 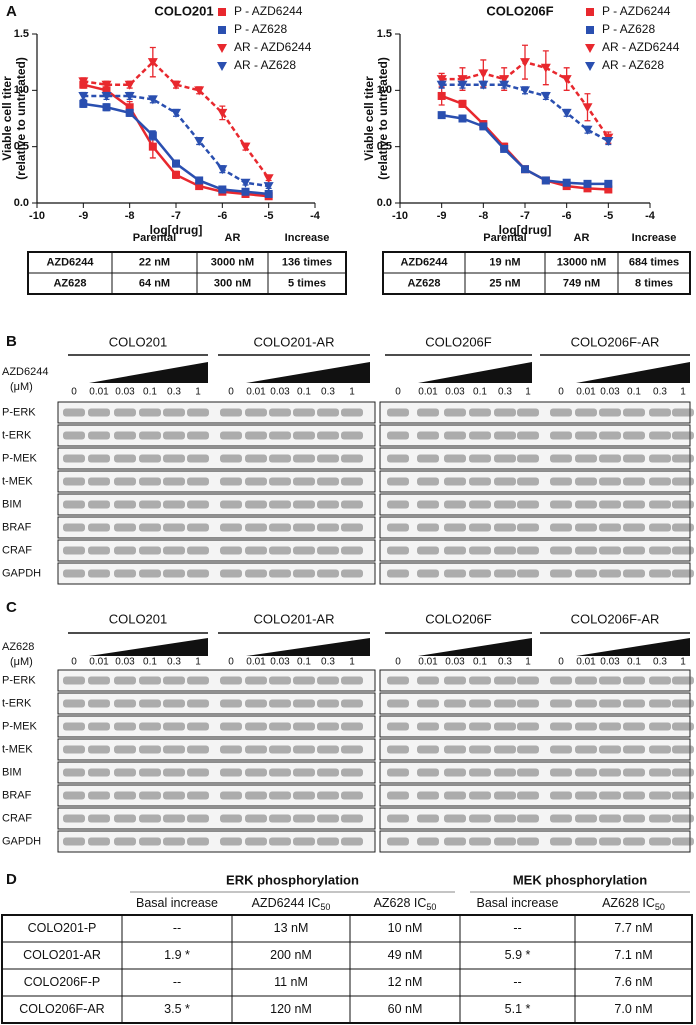 I want to click on drug-label: (μM), so click(x=21, y=662).